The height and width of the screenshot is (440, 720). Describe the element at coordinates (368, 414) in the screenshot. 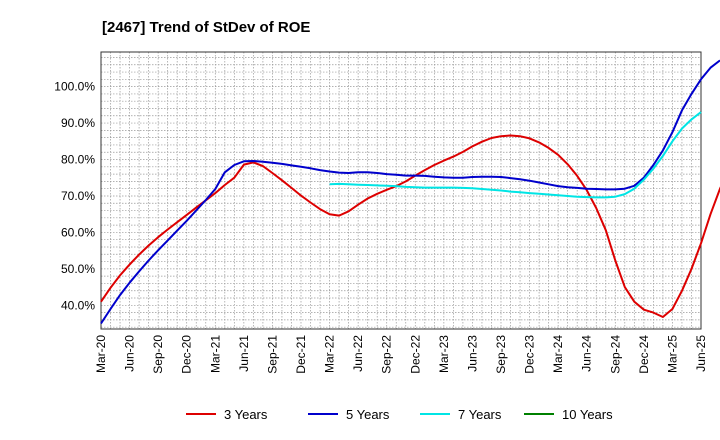

I see `legend-label: 5 Years` at that location.